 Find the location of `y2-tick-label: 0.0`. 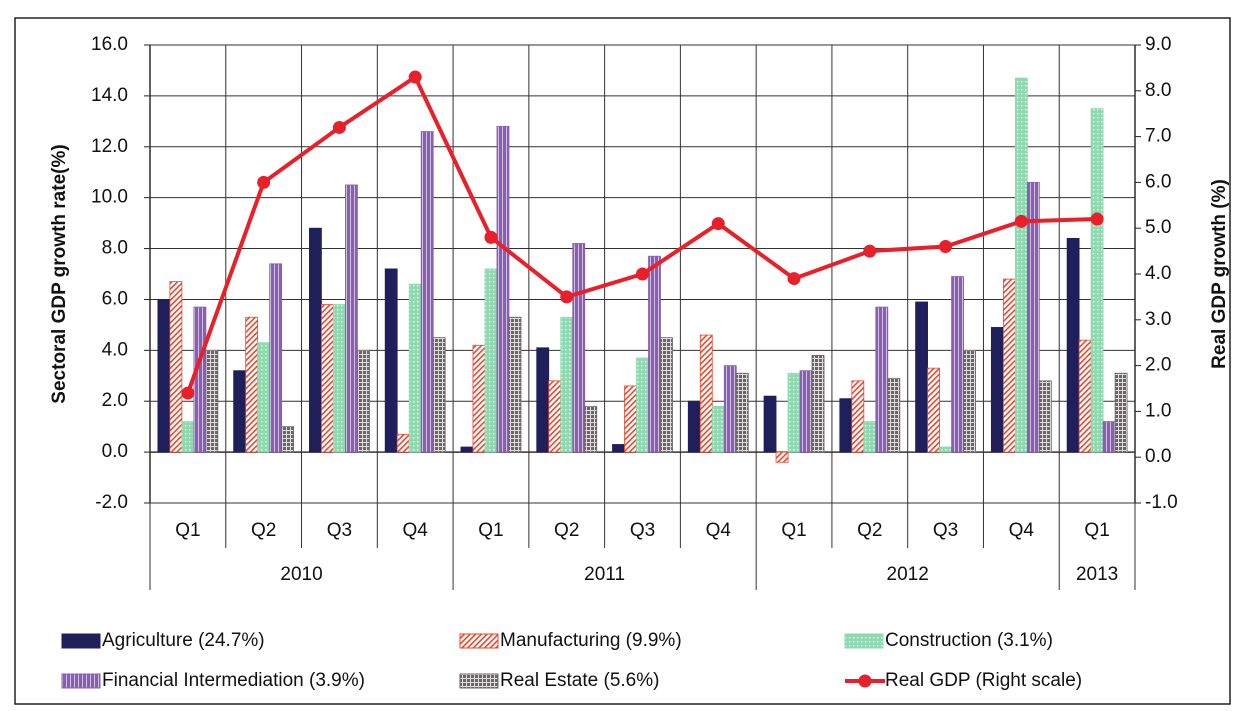

y2-tick-label: 0.0 is located at coordinates (1158, 456).